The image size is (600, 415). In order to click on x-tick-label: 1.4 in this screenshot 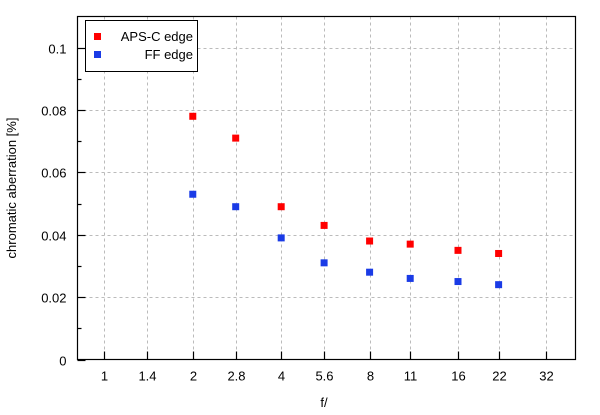, I will do `click(147, 376)`.